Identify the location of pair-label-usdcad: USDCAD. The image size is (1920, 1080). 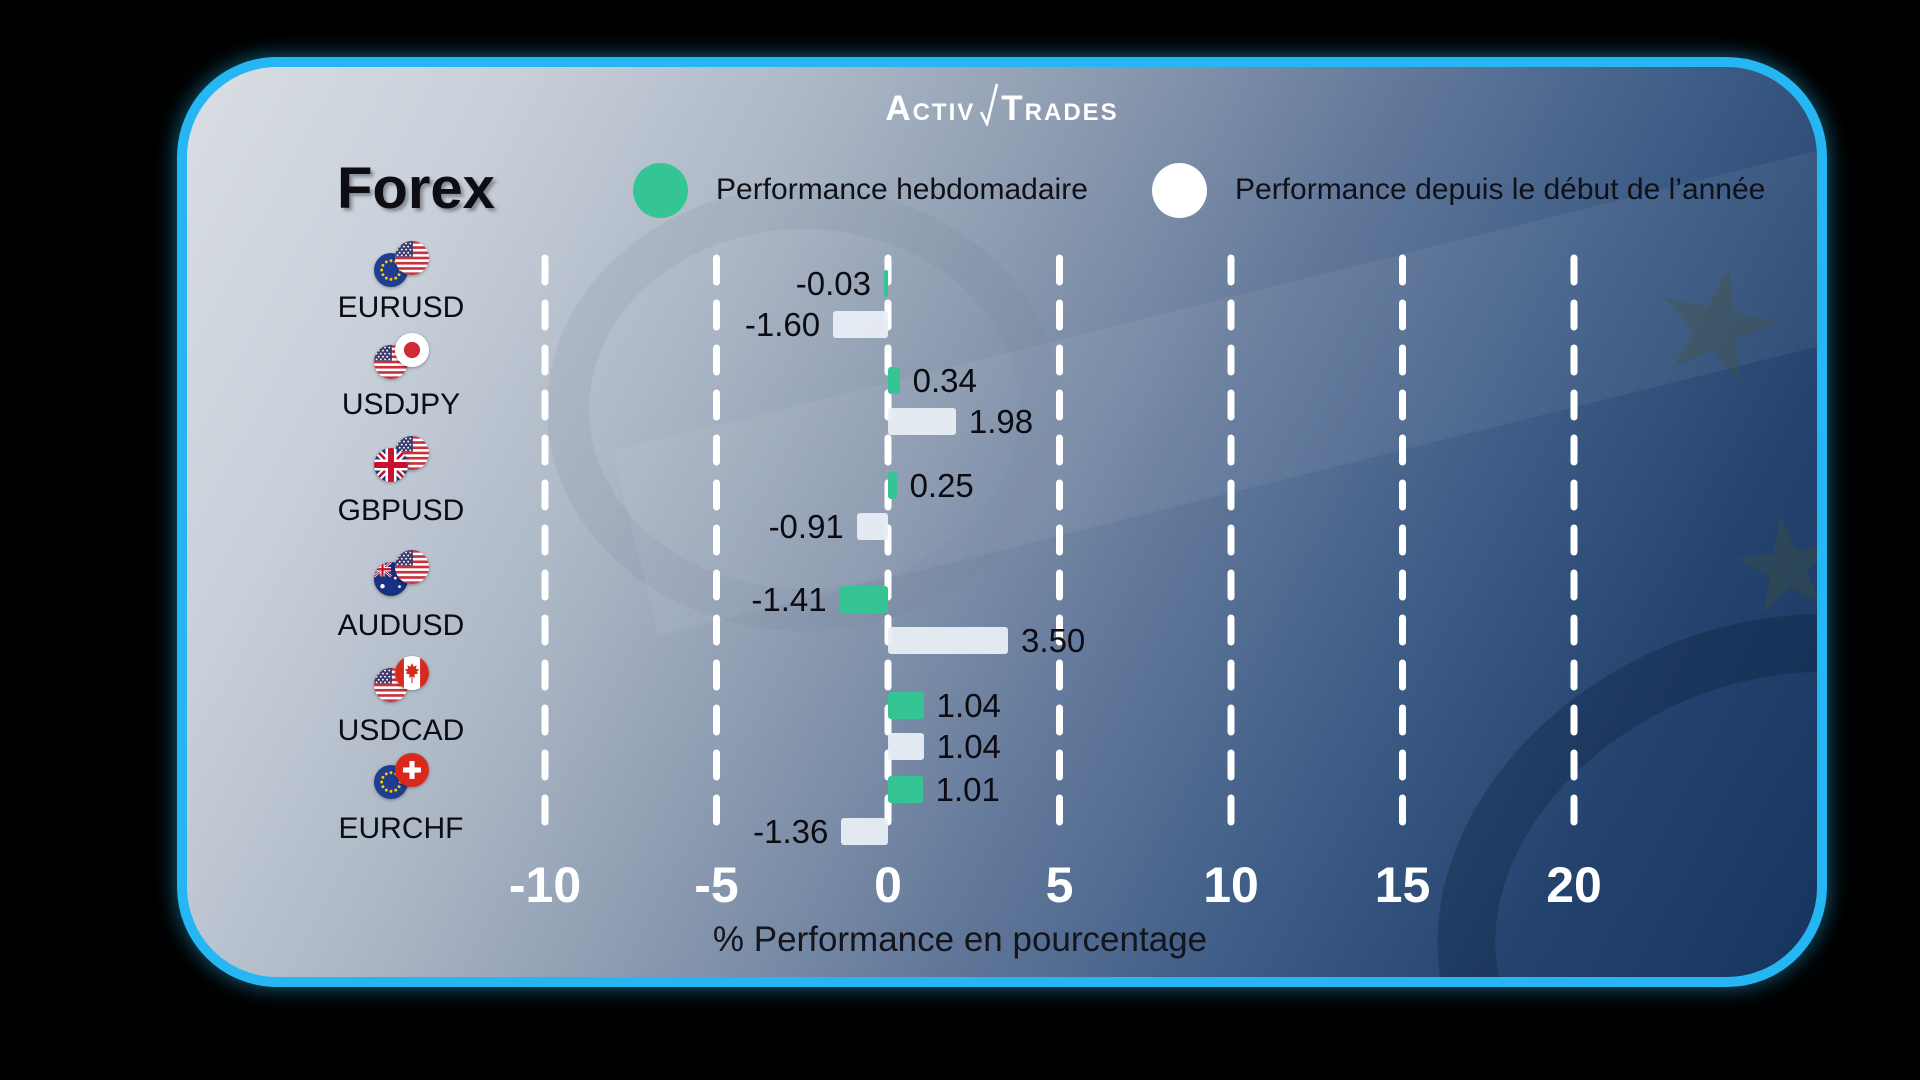
(401, 730).